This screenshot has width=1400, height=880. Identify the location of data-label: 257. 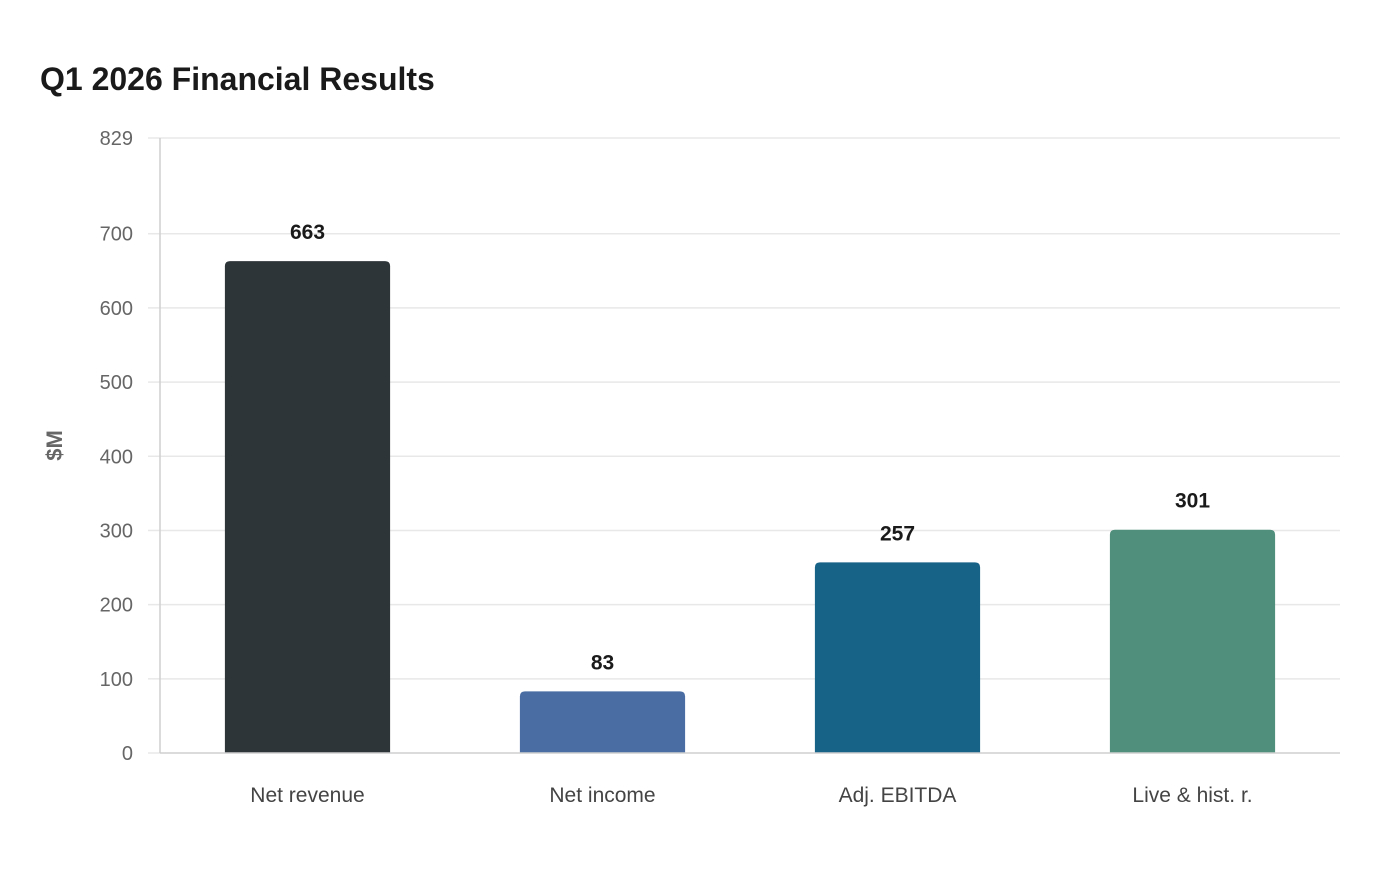
(897, 533).